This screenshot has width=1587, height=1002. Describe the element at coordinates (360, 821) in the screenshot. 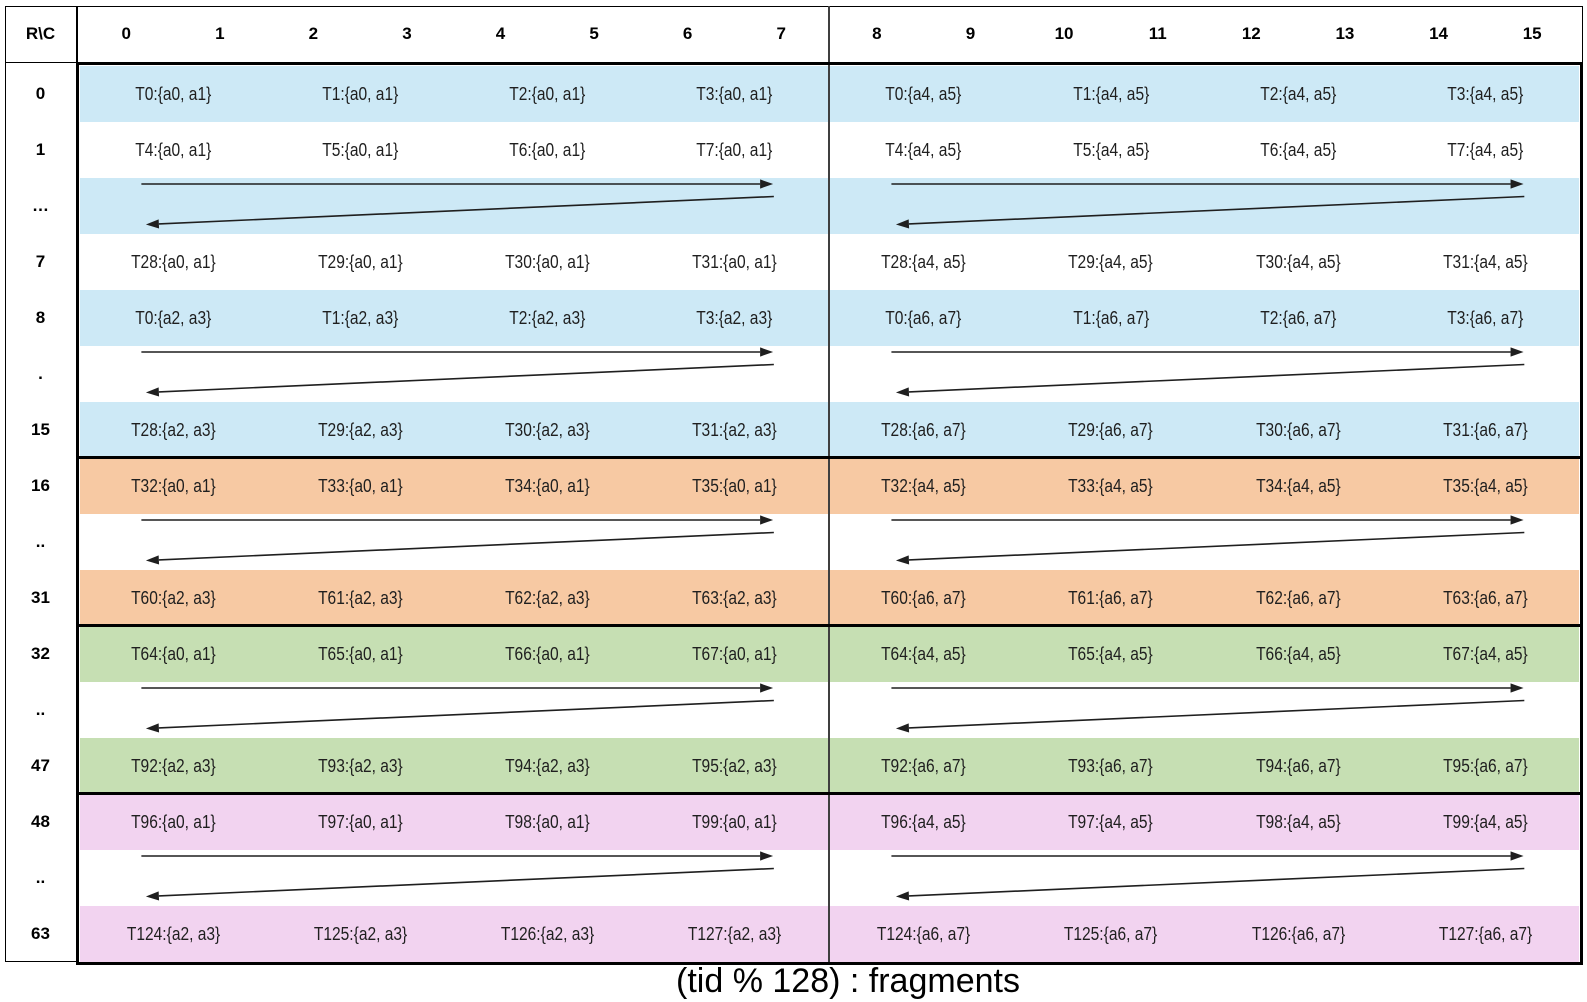

I see `thread-cell-text: T97:{a0, a1}` at that location.